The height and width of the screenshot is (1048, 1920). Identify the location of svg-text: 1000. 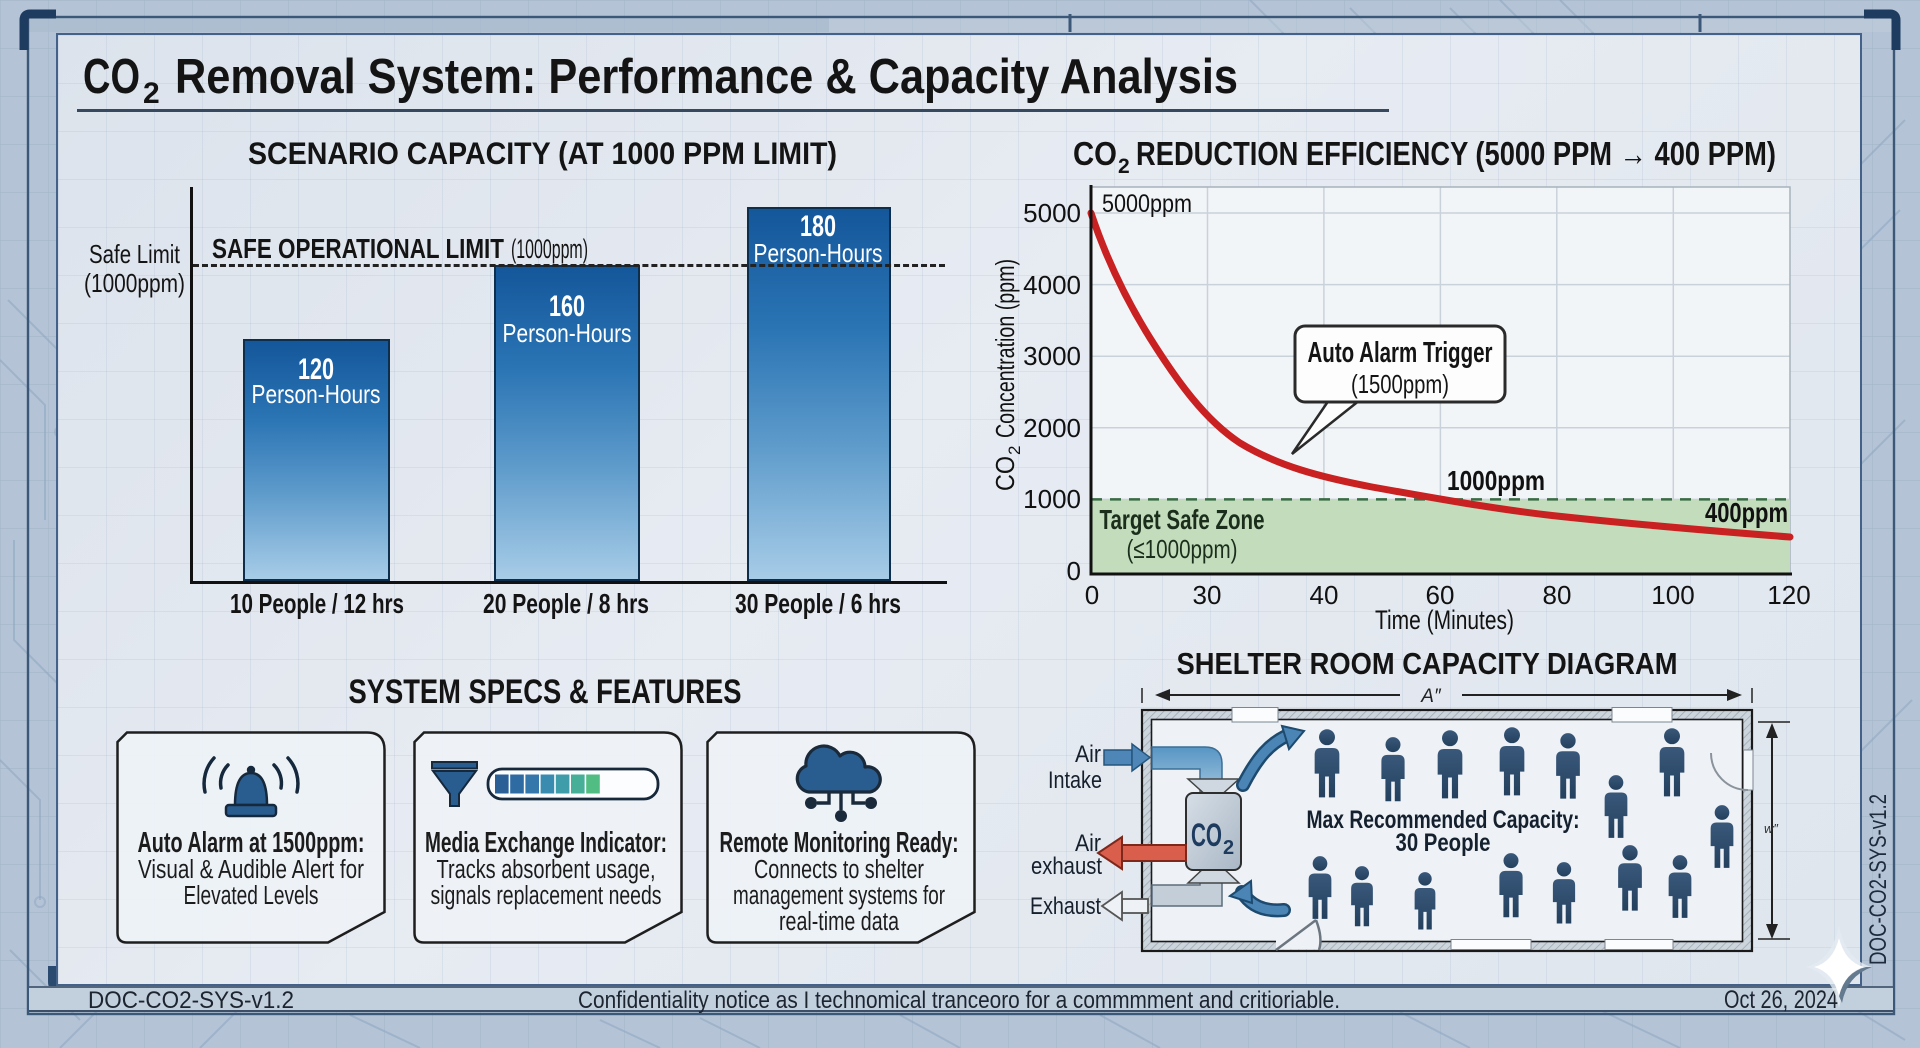
(1052, 499).